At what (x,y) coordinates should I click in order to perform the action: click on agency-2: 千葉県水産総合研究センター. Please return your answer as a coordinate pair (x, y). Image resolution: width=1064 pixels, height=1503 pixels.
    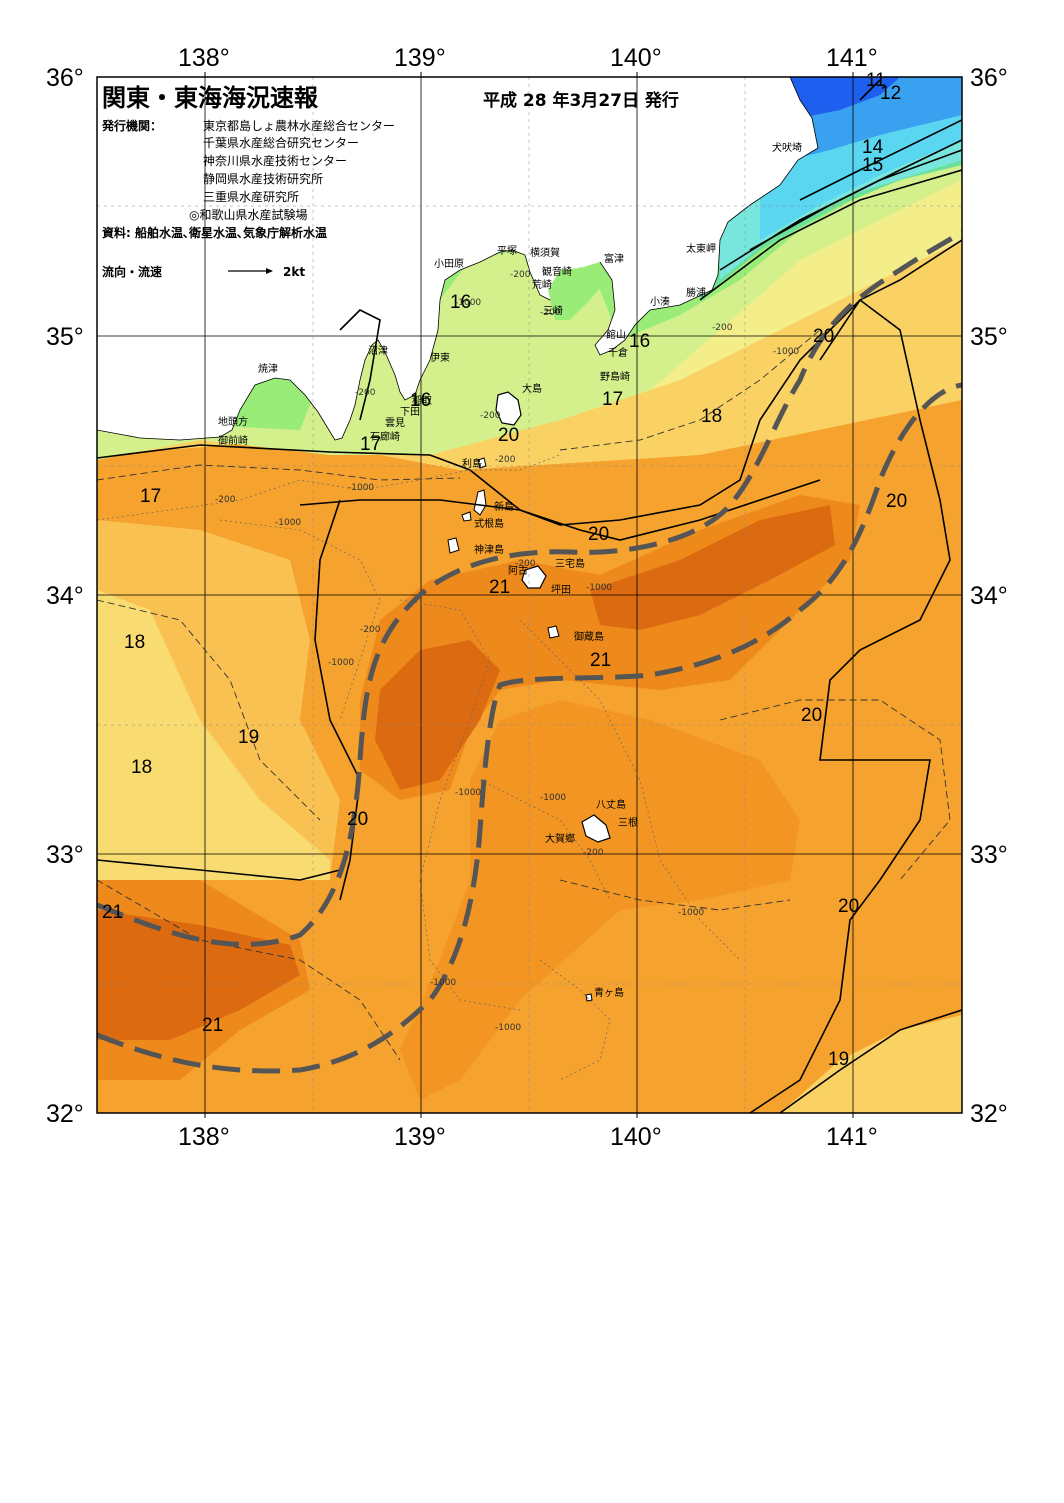
    Looking at the image, I should click on (281, 142).